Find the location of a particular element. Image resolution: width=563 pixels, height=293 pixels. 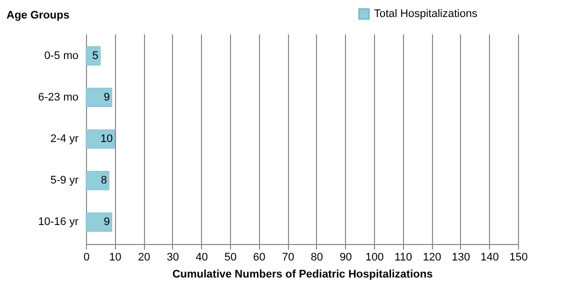

x-tick-label: 100 is located at coordinates (374, 258).